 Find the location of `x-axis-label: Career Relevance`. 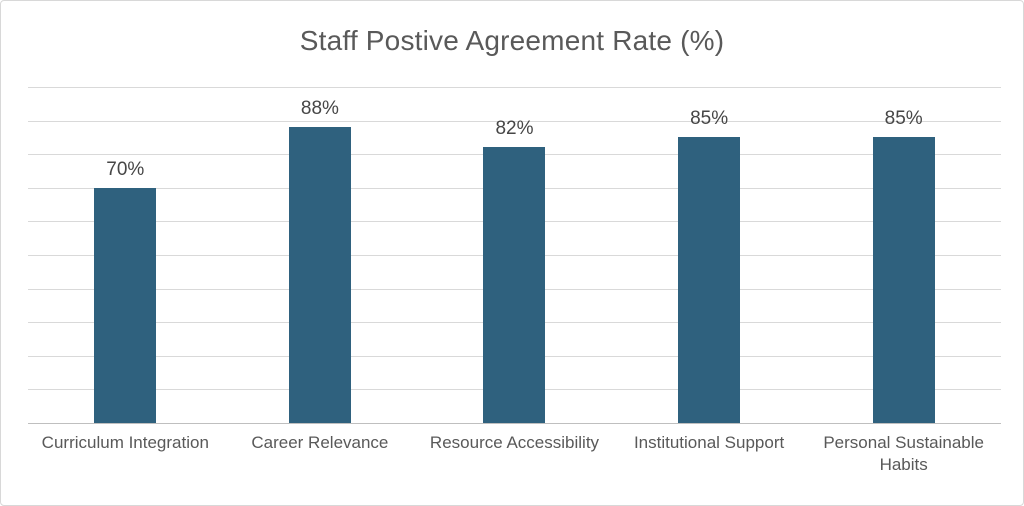

x-axis-label: Career Relevance is located at coordinates (320, 442).